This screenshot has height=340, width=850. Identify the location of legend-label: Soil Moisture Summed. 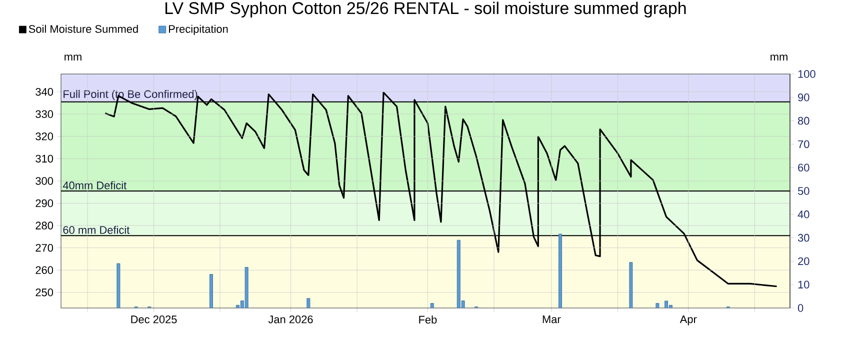
(83, 28).